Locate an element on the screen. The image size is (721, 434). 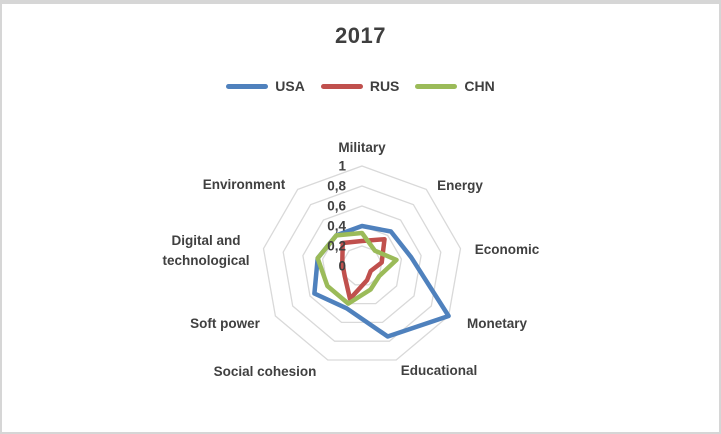
legend-item-chn: CHN is located at coordinates (455, 86).